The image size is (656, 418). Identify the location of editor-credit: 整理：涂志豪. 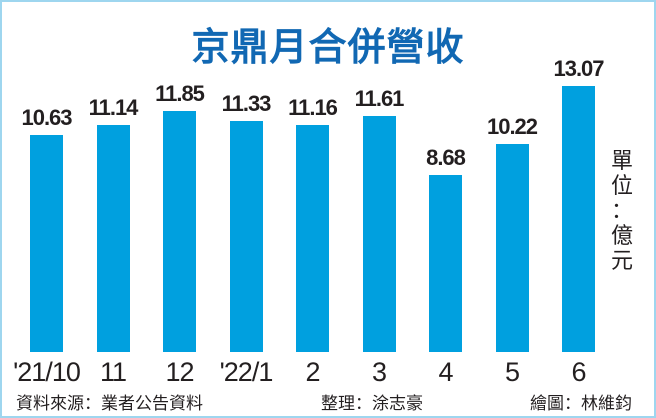
(372, 404).